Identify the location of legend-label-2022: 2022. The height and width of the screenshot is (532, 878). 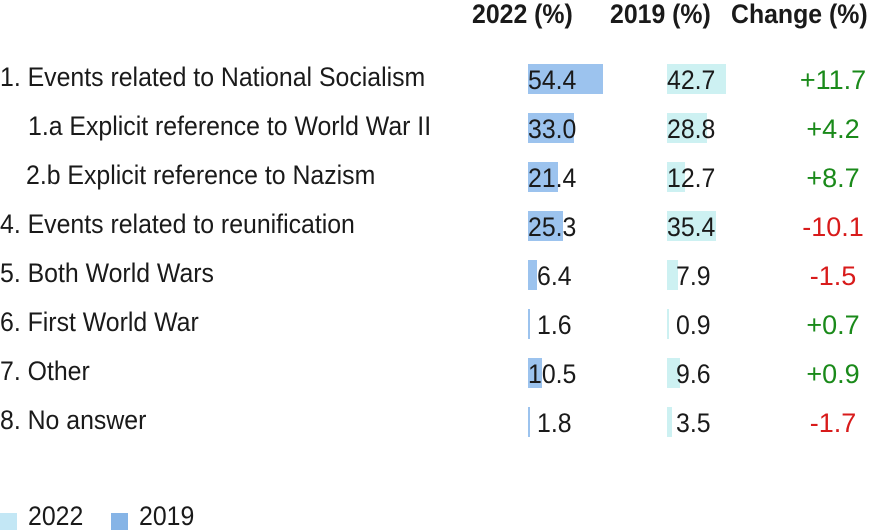
(56, 516).